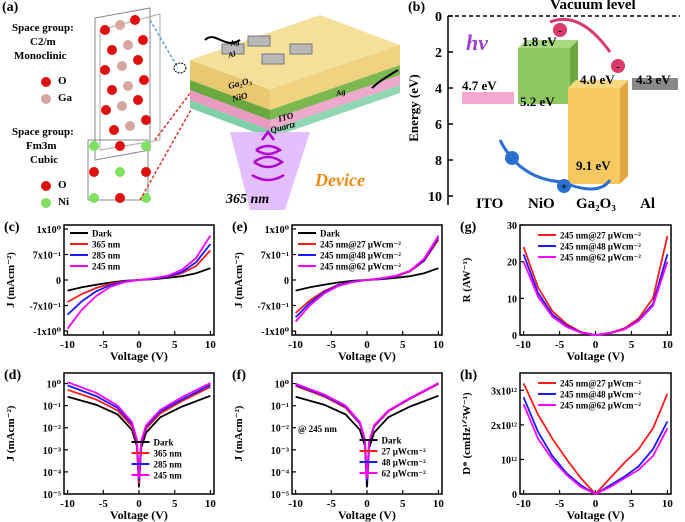 The image size is (685, 522). What do you see at coordinates (10, 7) in the screenshot?
I see `panel-a-label: (a)` at bounding box center [10, 7].